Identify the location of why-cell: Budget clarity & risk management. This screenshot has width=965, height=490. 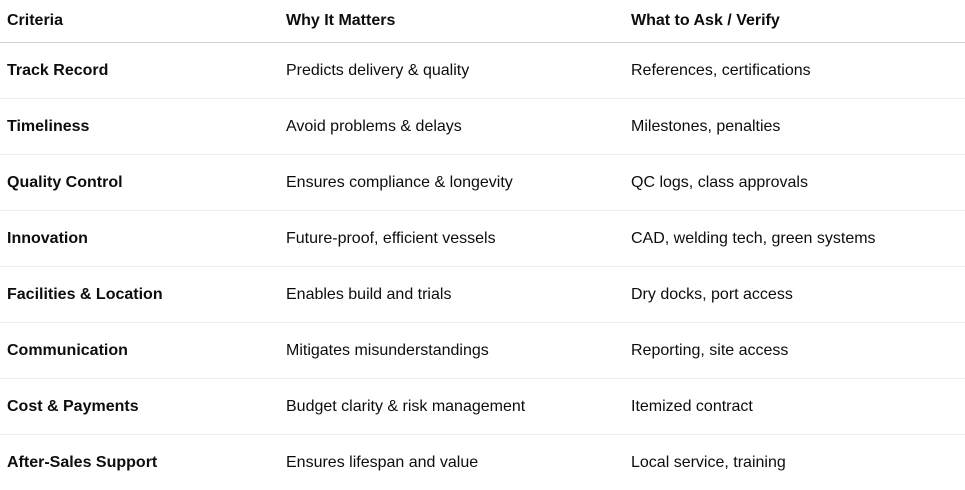
(451, 407).